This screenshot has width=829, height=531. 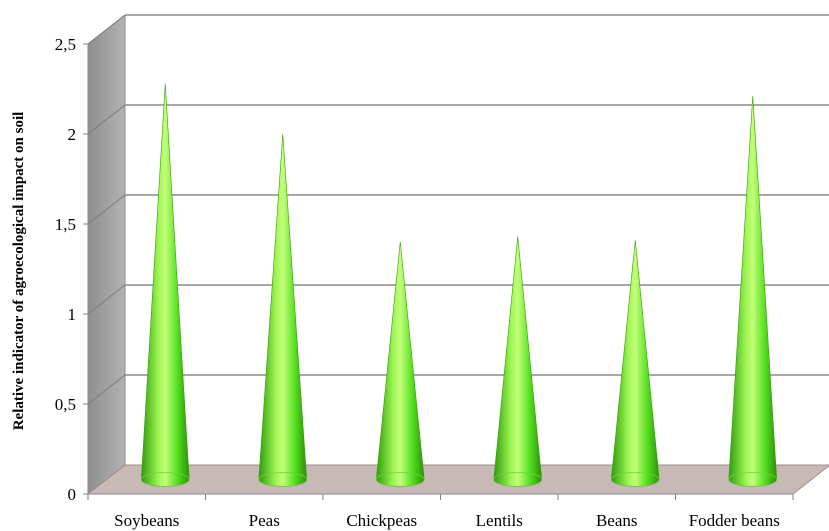 What do you see at coordinates (72, 314) in the screenshot?
I see `y-tick-label: 1` at bounding box center [72, 314].